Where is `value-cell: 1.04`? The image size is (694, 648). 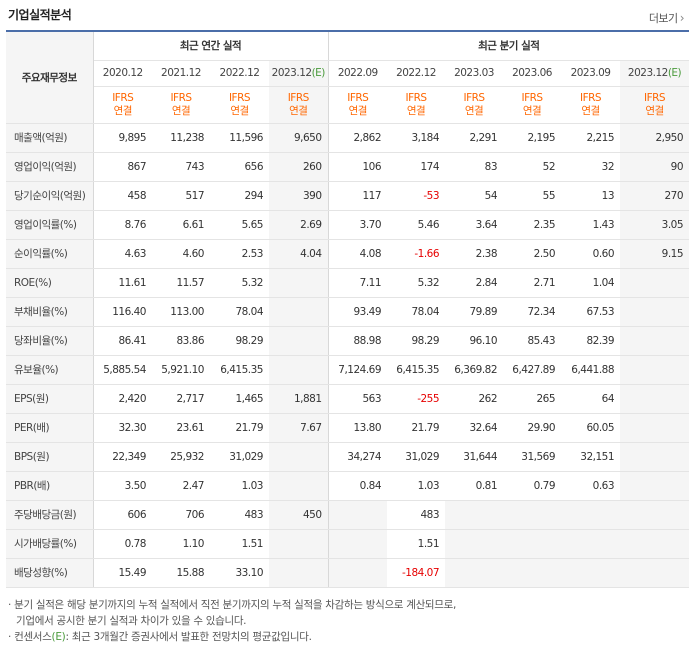 value-cell: 1.04 is located at coordinates (591, 283).